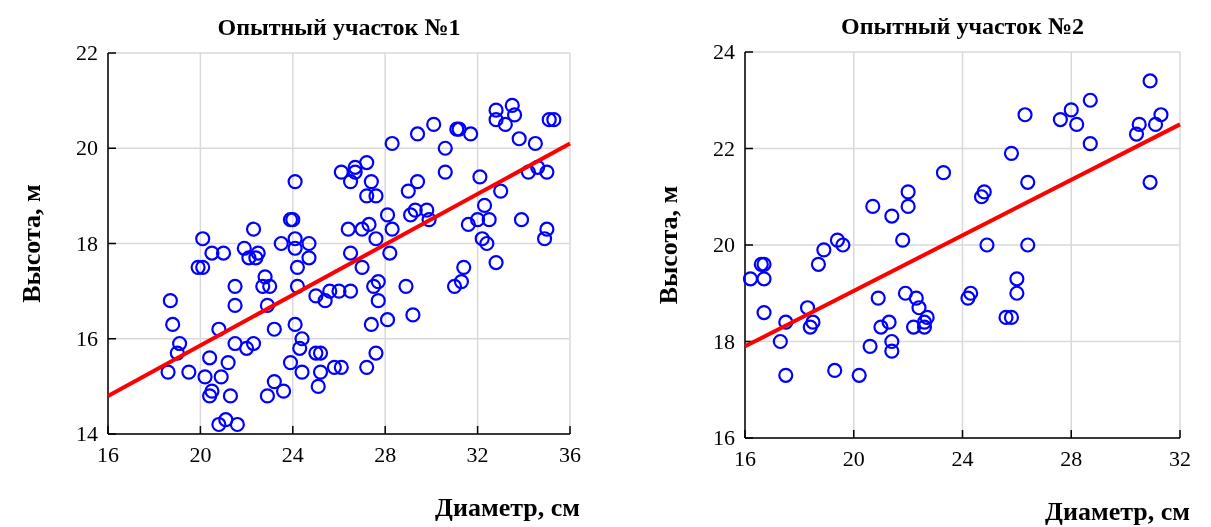  What do you see at coordinates (87, 433) in the screenshot?
I see `y-tick-label: 14` at bounding box center [87, 433].